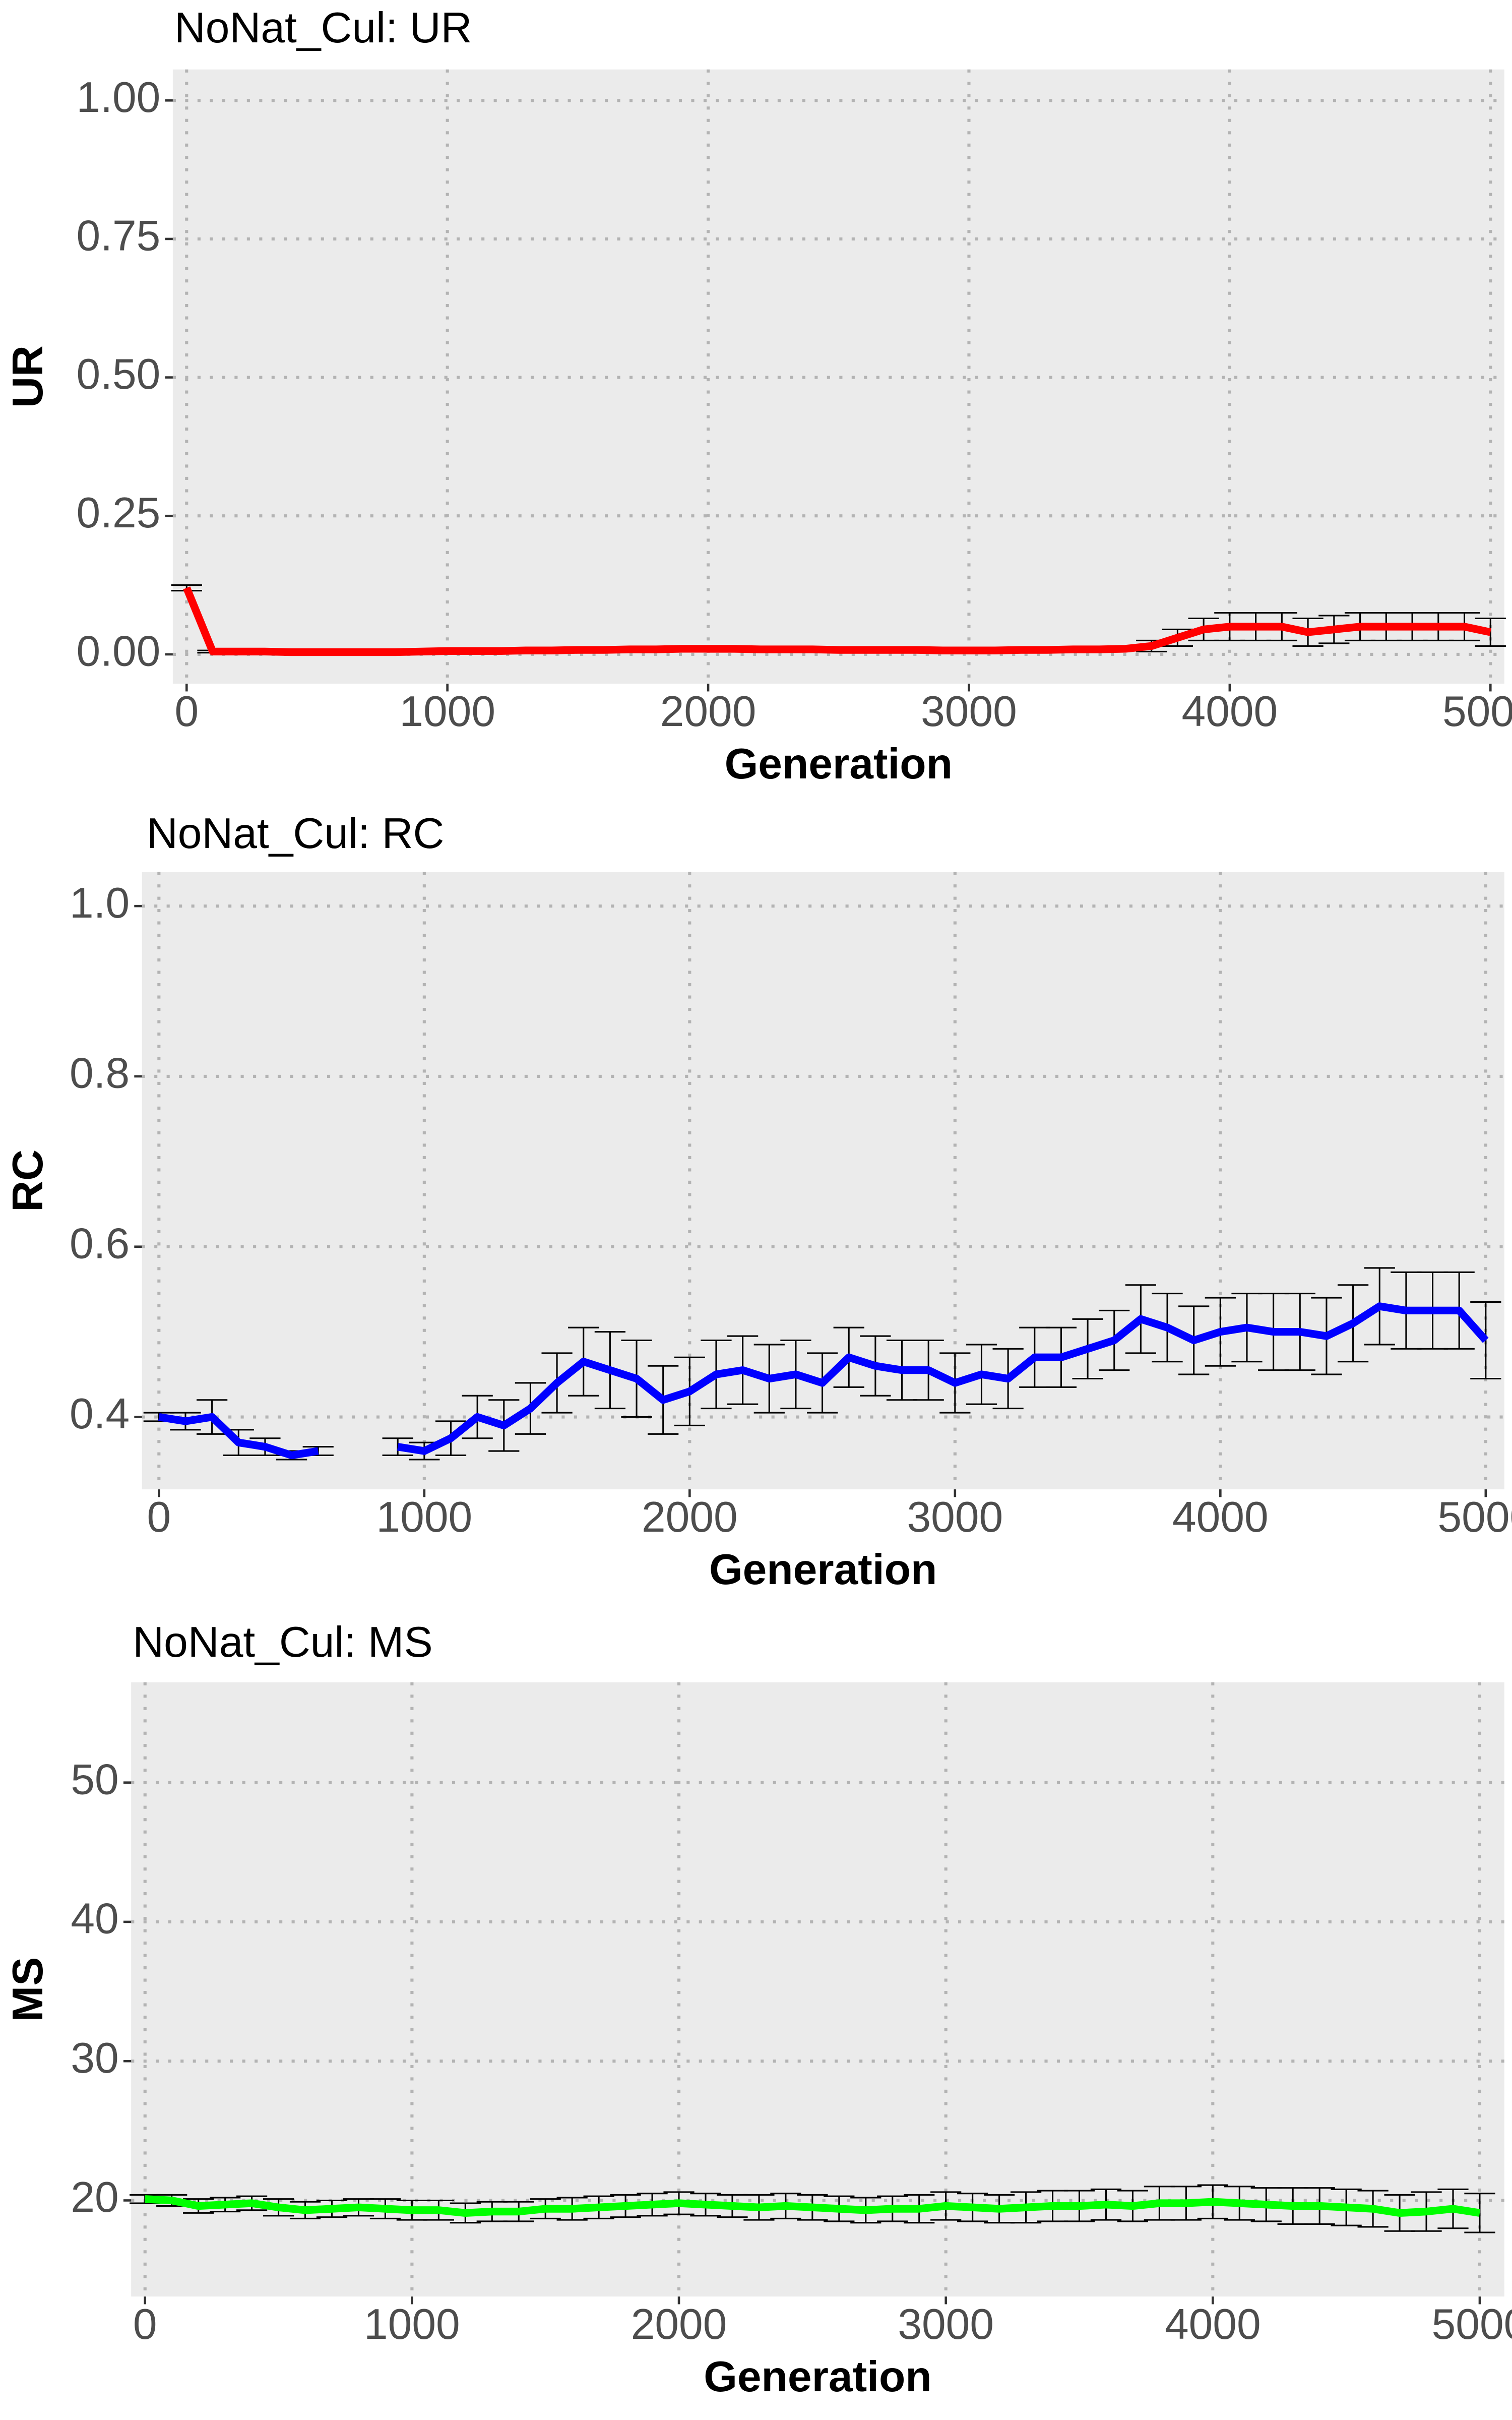  I want to click on y-tick-label: 0.4, so click(100, 1413).